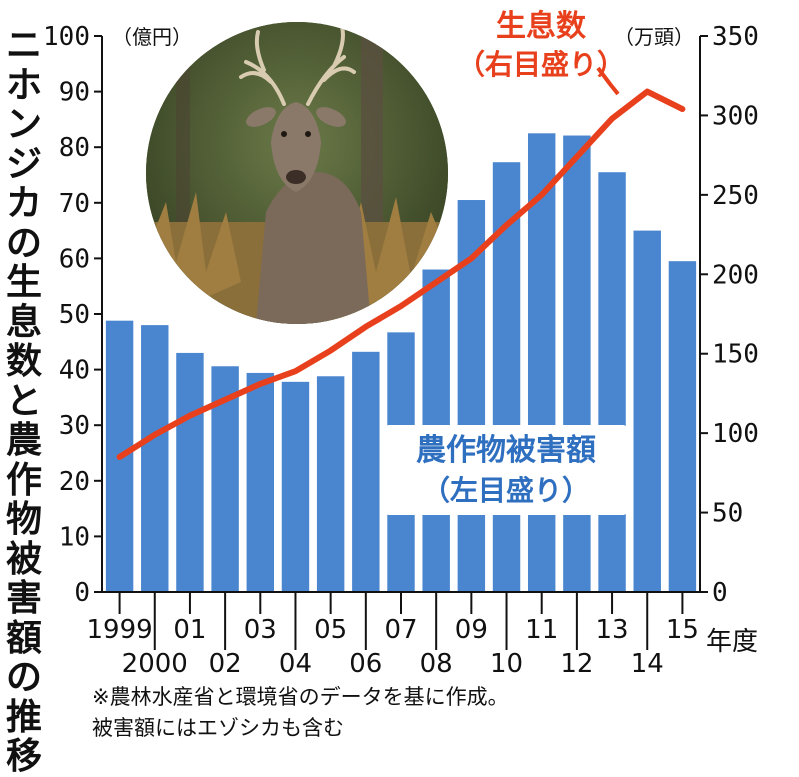  I want to click on x-tick-label-row1: 09, so click(471, 630).